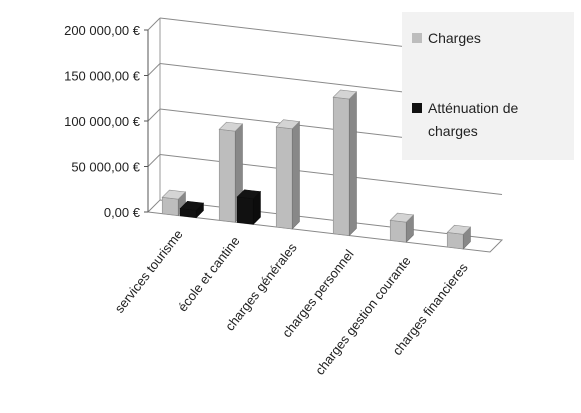 The width and height of the screenshot is (581, 413). I want to click on y-tick-label: 100 000,00 €, so click(102, 121).